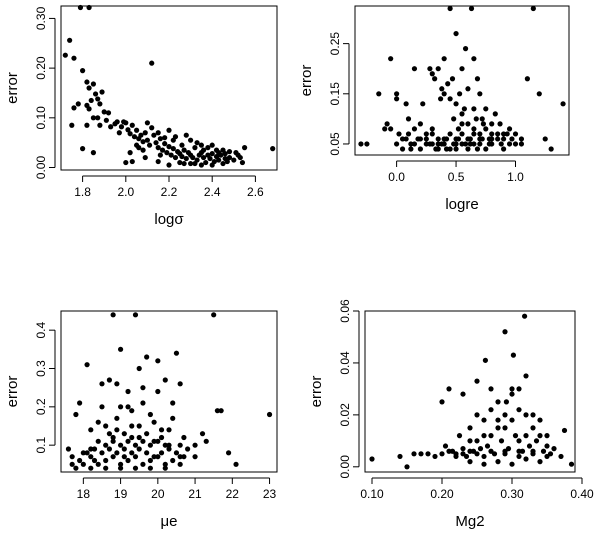 The width and height of the screenshot is (600, 543). Describe the element at coordinates (345, 415) in the screenshot. I see `y-tick-label: 0.02` at that location.